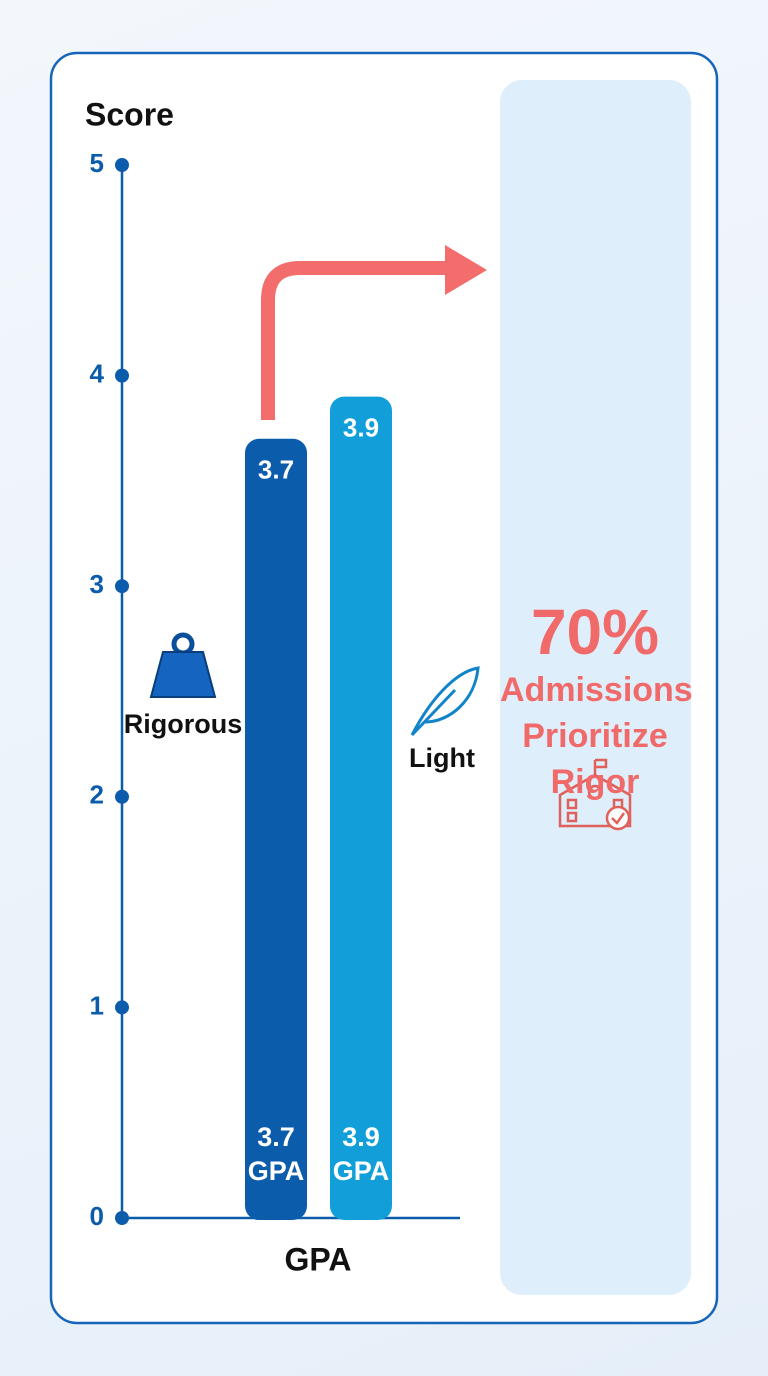 The width and height of the screenshot is (768, 1376). Describe the element at coordinates (97, 795) in the screenshot. I see `y-tick-label: 2` at that location.